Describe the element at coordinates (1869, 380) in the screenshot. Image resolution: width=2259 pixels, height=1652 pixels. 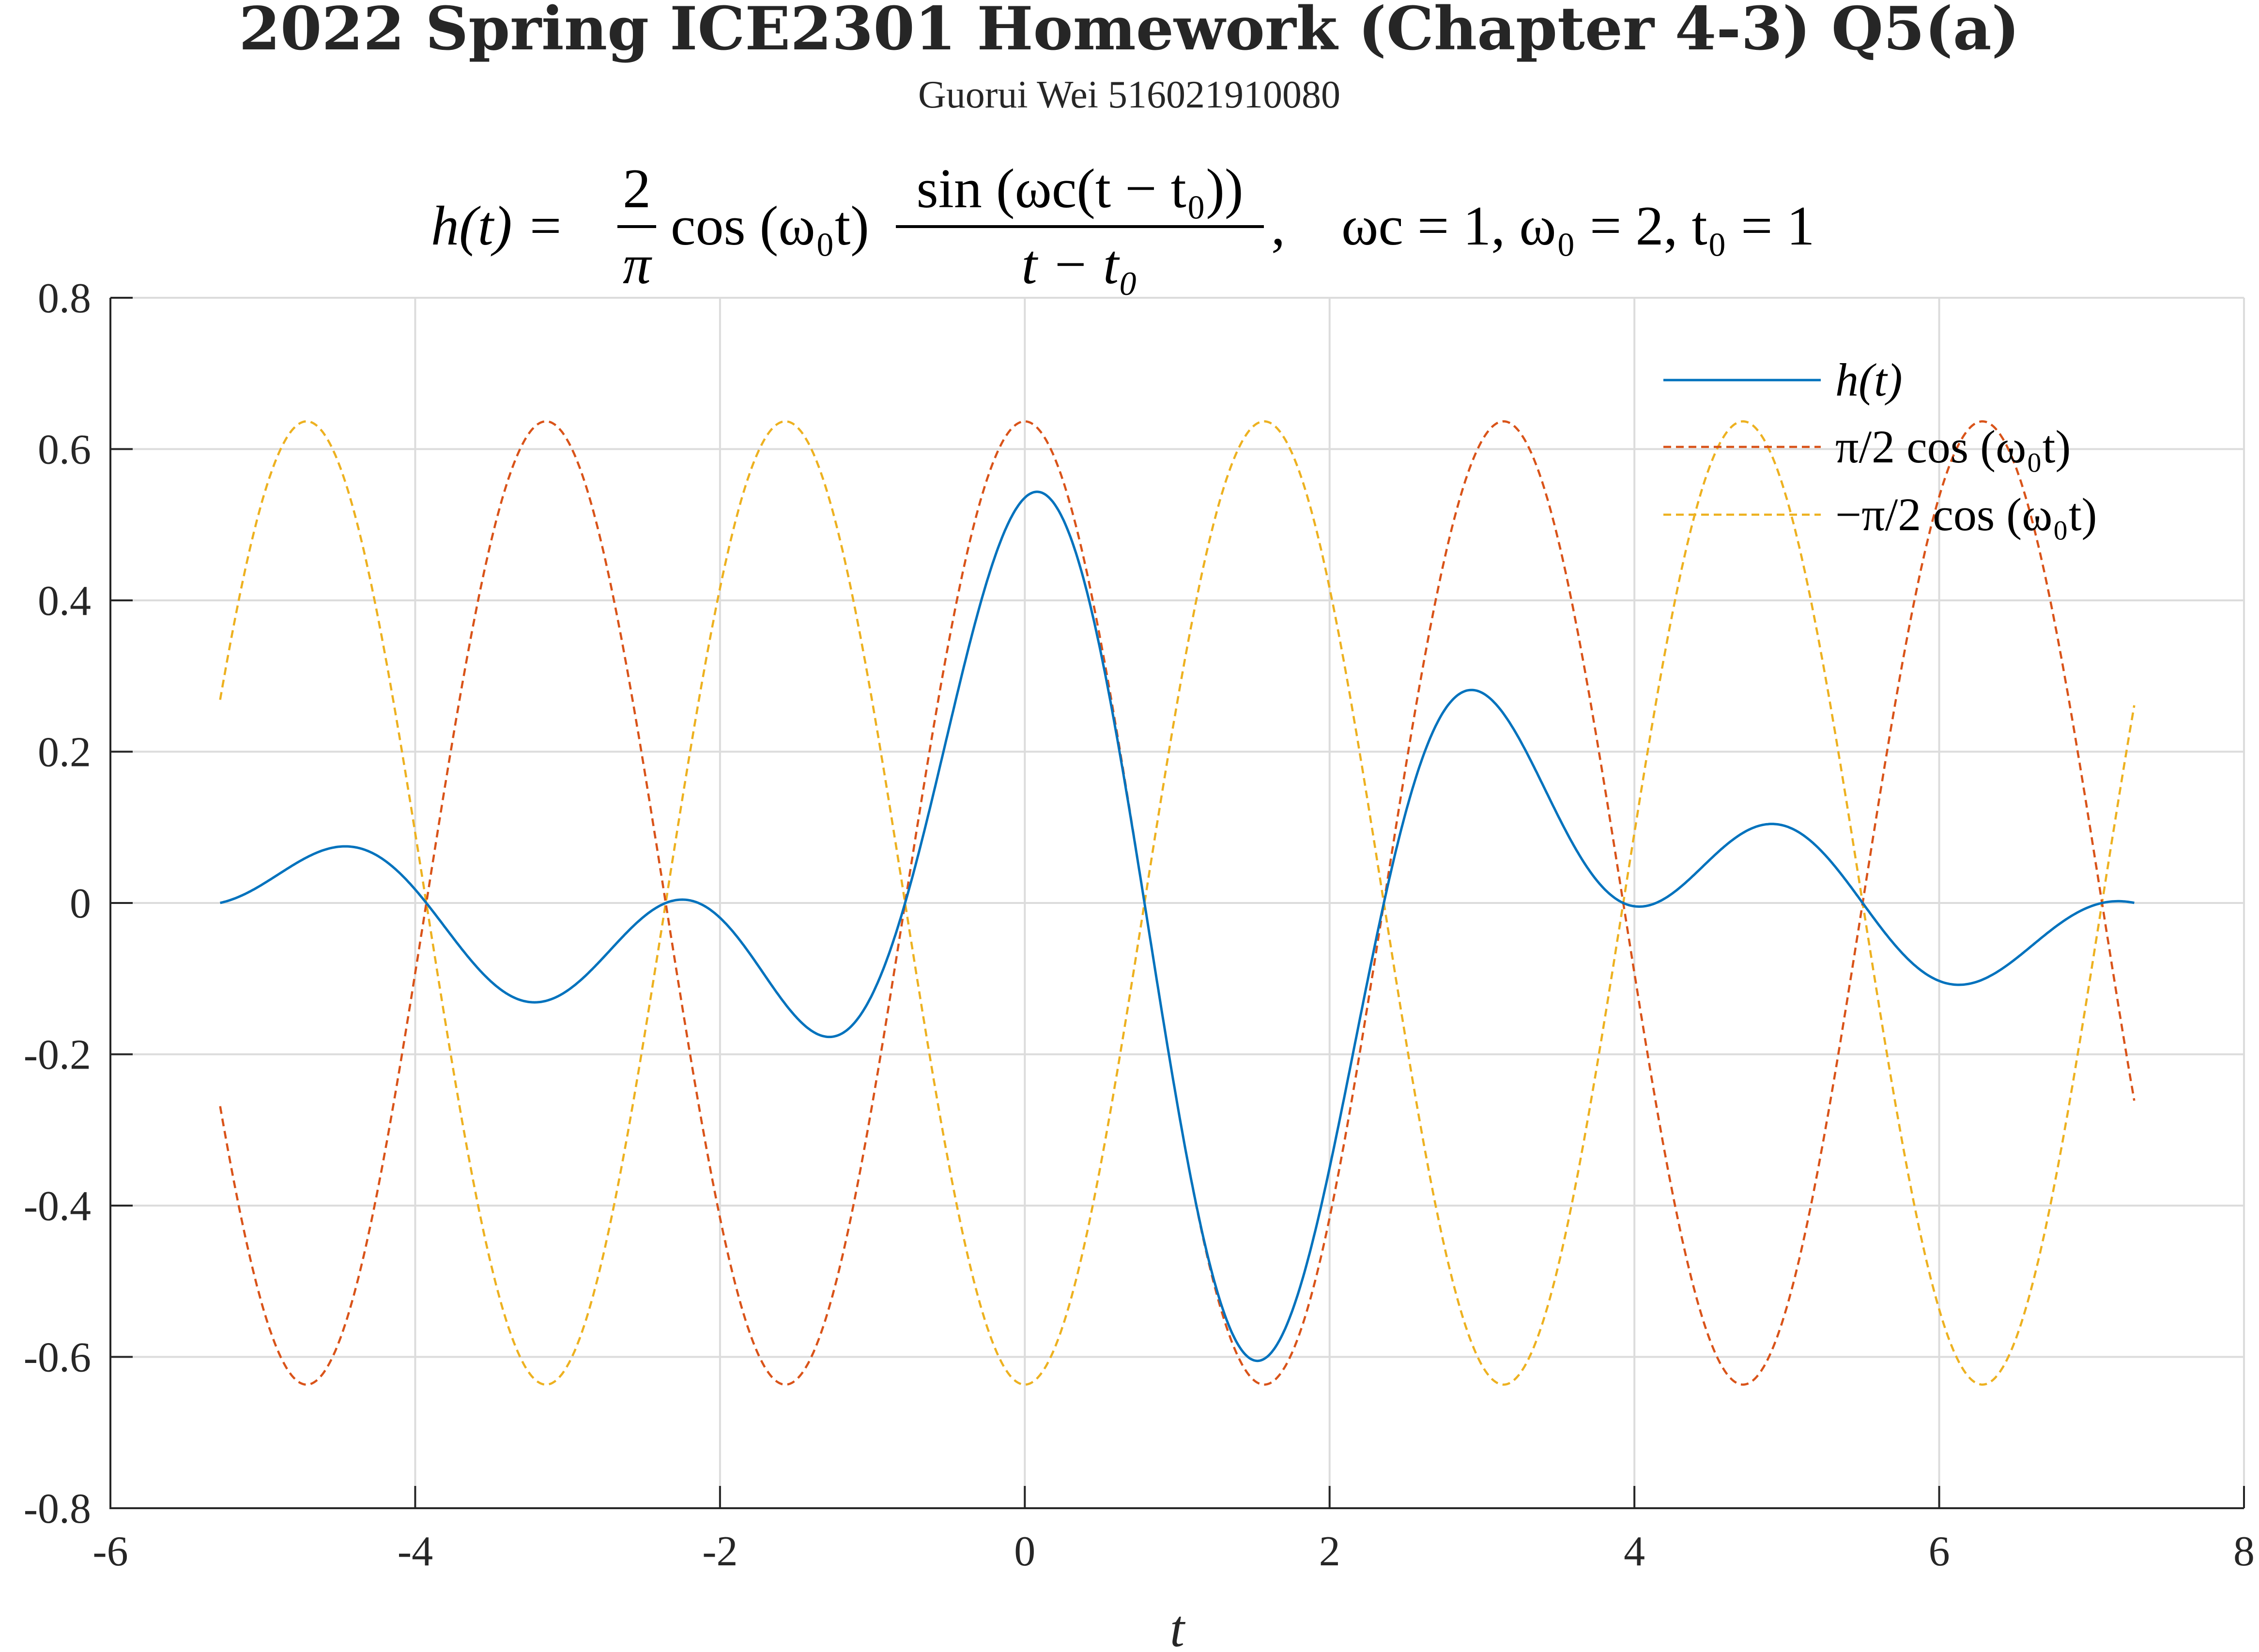
I see `legend-label: h(t)` at that location.